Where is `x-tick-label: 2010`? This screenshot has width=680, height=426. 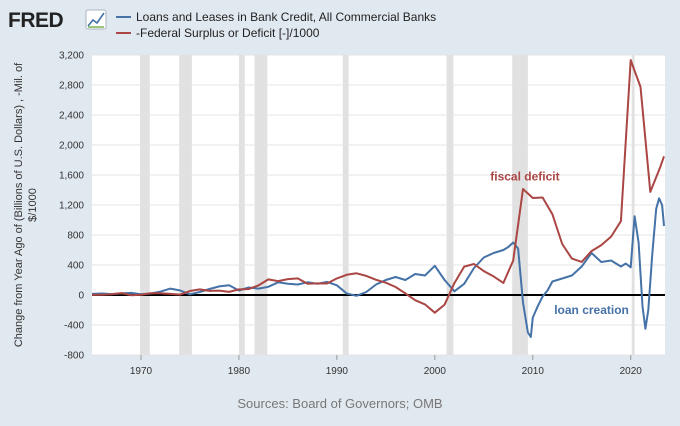 x-tick-label: 2010 is located at coordinates (533, 371).